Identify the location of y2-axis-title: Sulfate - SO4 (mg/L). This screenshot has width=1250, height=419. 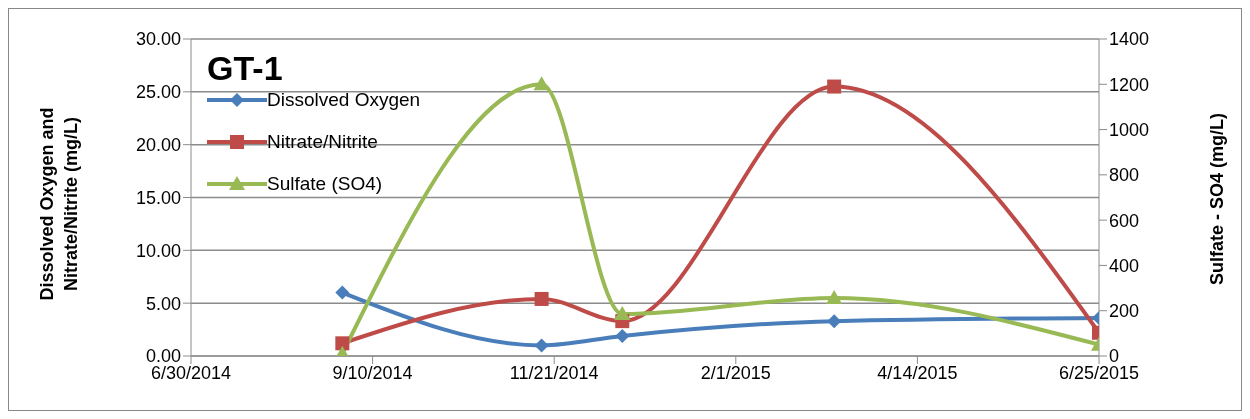
(1217, 199).